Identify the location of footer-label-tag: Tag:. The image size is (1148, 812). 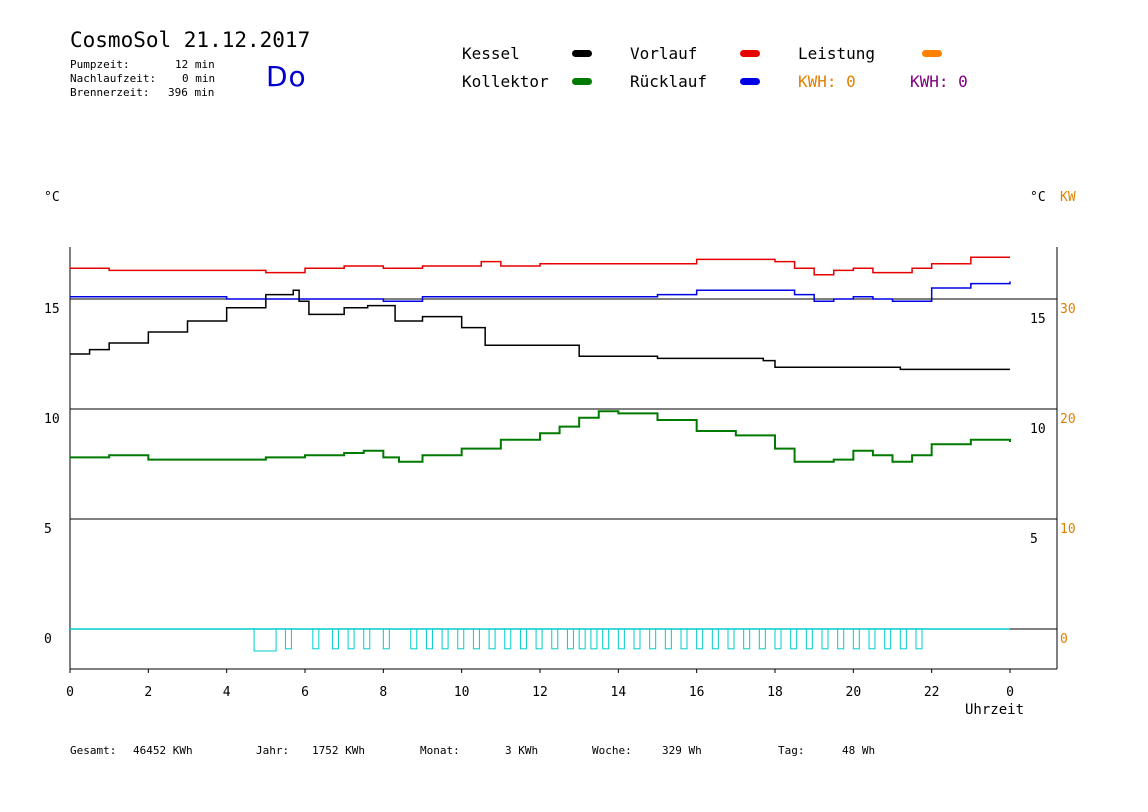
(791, 750).